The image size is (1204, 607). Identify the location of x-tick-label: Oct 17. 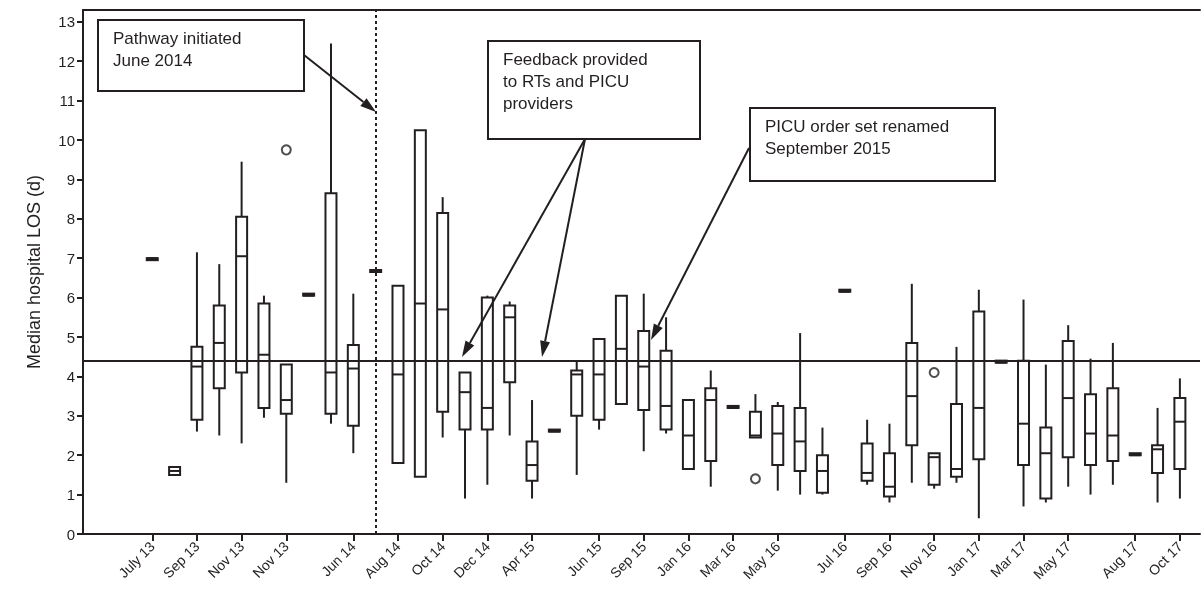
(1165, 558).